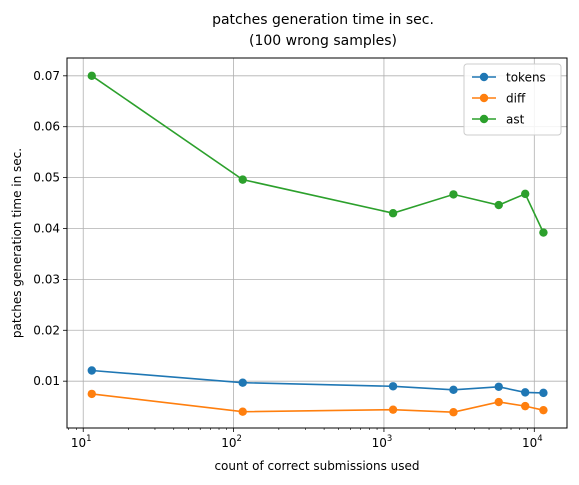 The width and height of the screenshot is (579, 485). Describe the element at coordinates (516, 99) in the screenshot. I see `legend-label: diff` at that location.